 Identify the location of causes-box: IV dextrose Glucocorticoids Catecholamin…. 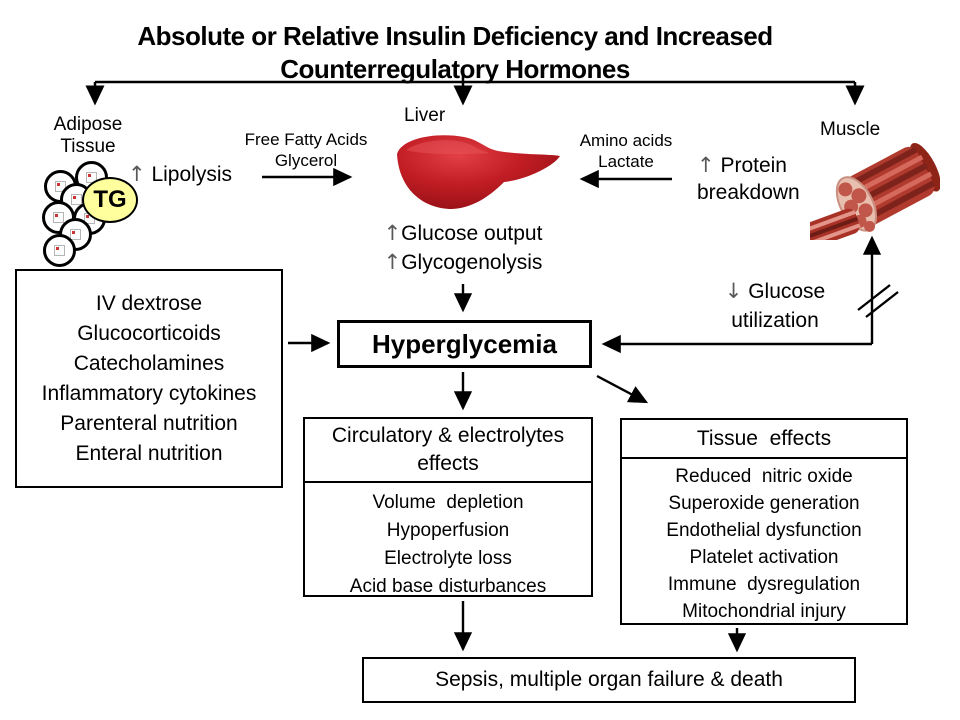
(149, 378).